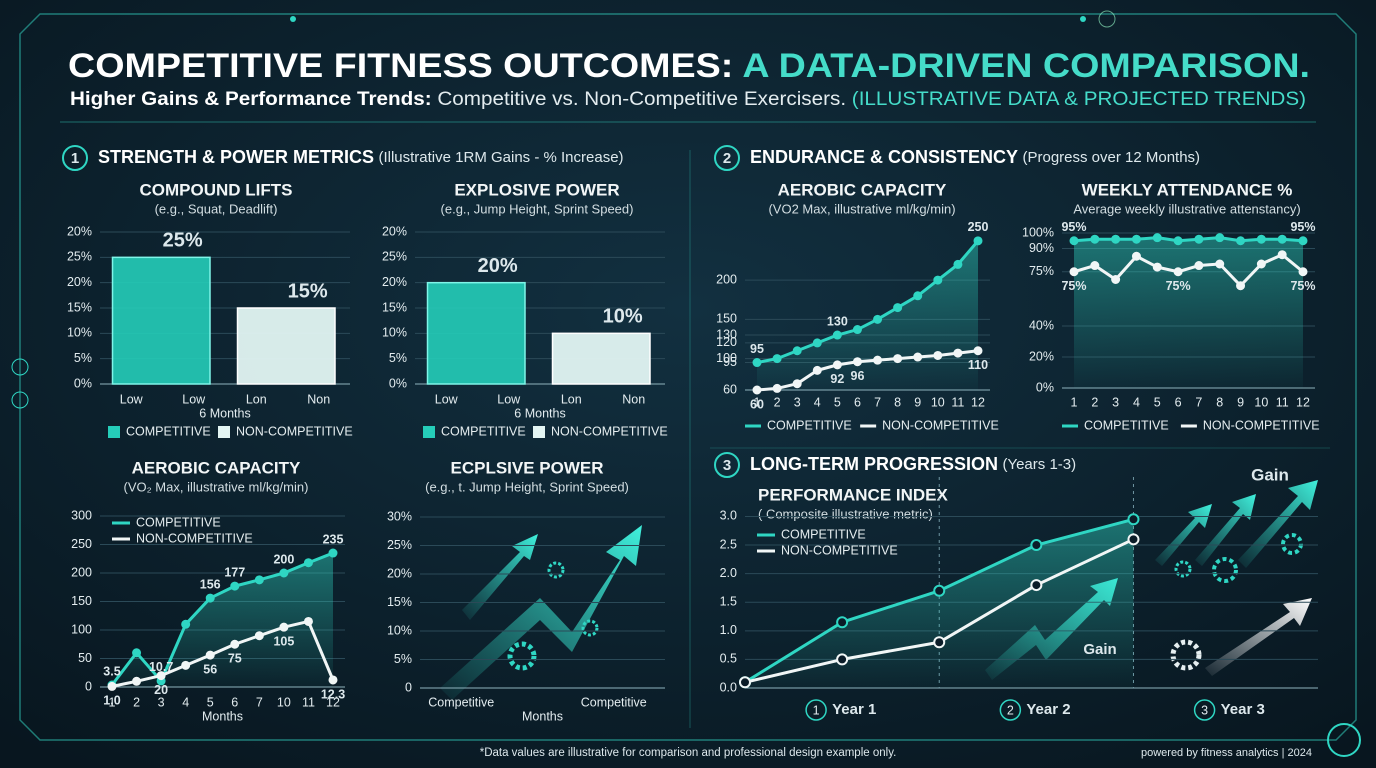  What do you see at coordinates (845, 513) in the screenshot?
I see `chart-subtitle: ( Composite illustrative metric)` at bounding box center [845, 513].